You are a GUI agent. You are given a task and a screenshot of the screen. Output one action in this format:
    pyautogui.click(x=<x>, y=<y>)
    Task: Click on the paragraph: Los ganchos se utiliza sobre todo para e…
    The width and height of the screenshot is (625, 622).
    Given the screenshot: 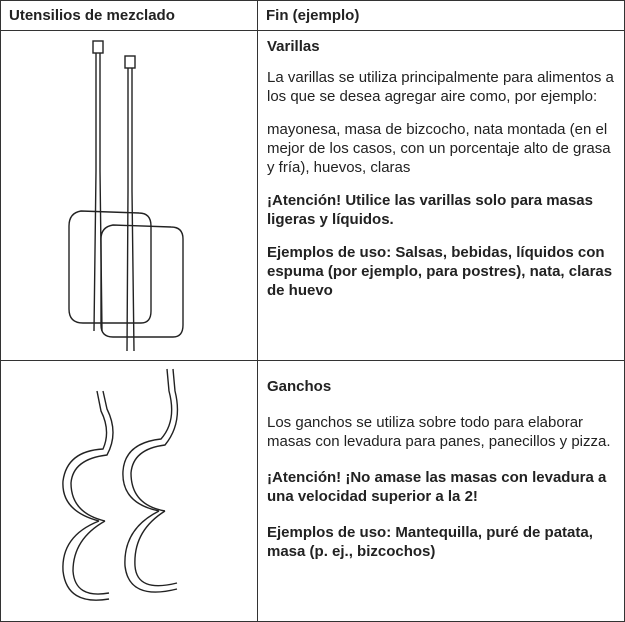 What is the action you would take?
    pyautogui.click(x=439, y=432)
    